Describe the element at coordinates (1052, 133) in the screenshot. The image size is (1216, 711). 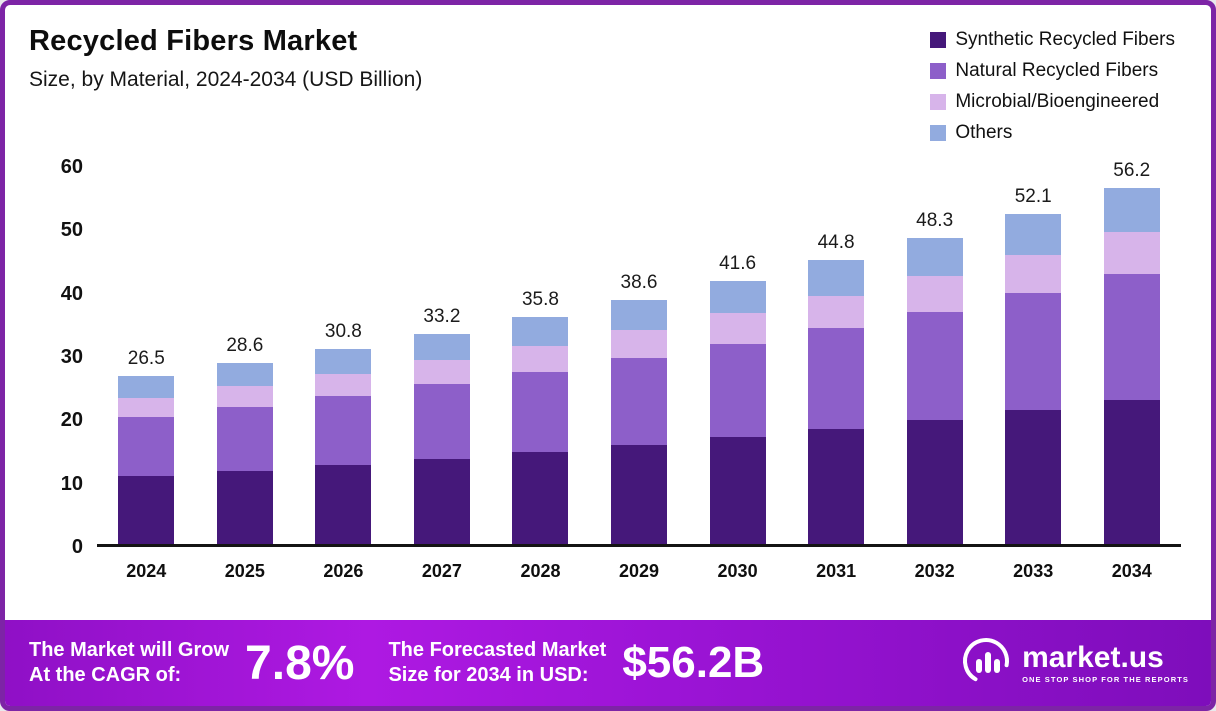
I see `legend-item: Others` at that location.